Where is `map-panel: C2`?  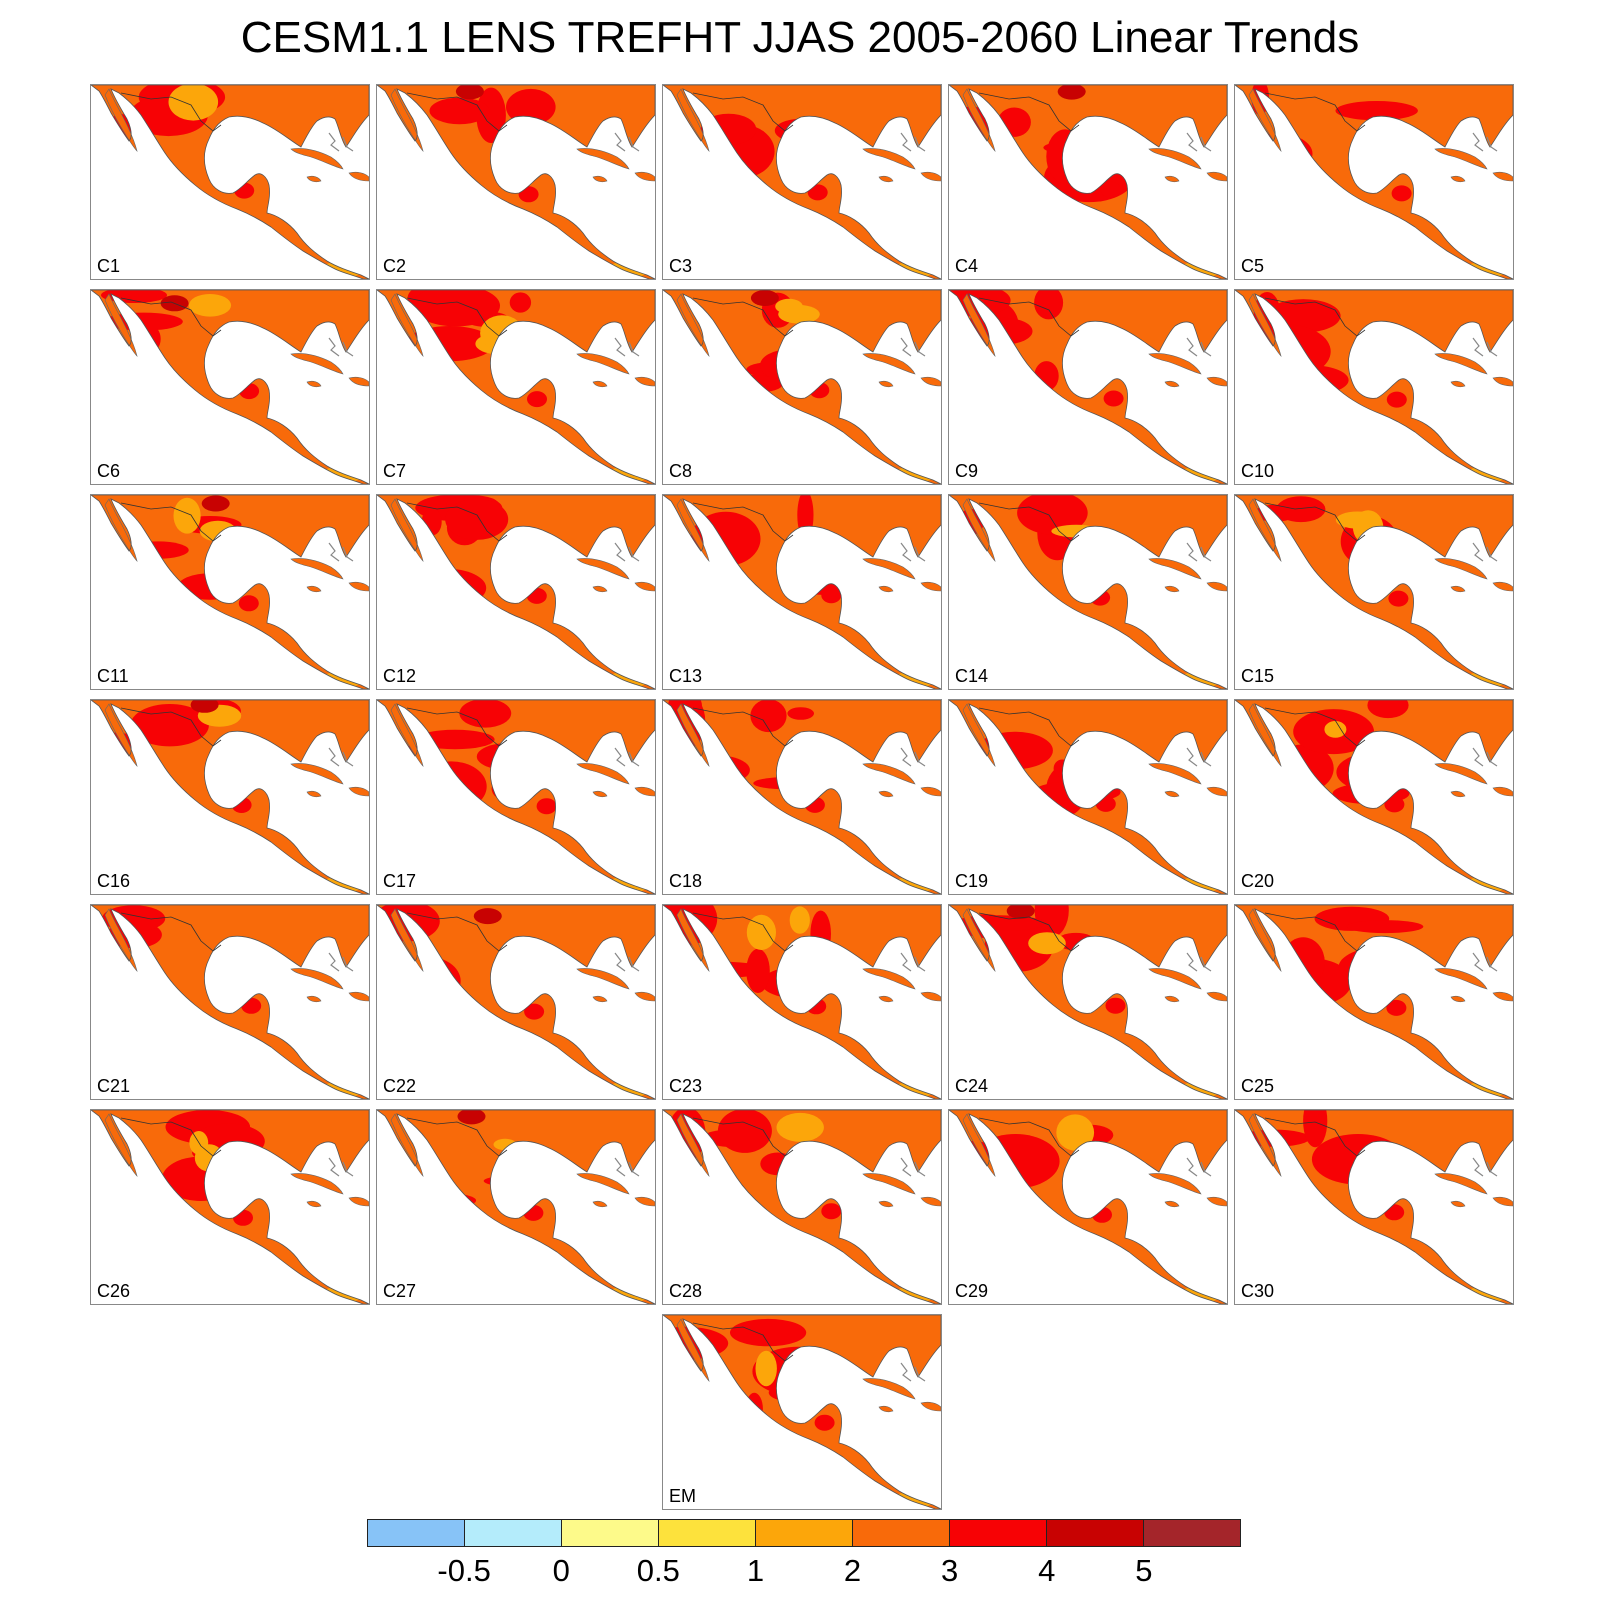
map-panel: C2 is located at coordinates (516, 182).